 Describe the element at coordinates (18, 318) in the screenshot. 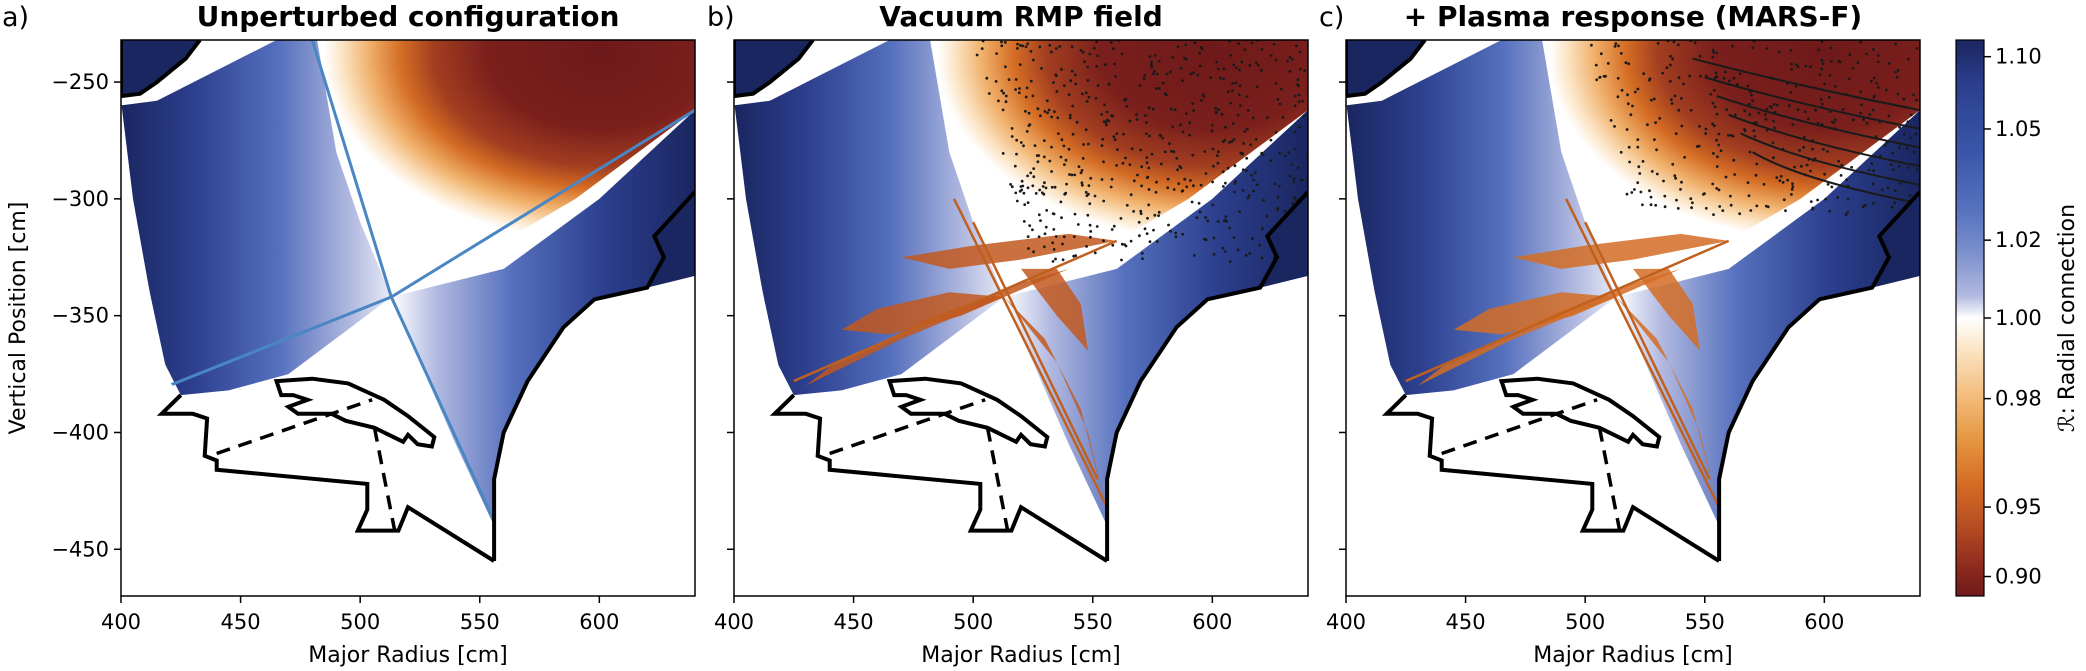

I see `y-axis-label: Vertical Position [cm]` at that location.